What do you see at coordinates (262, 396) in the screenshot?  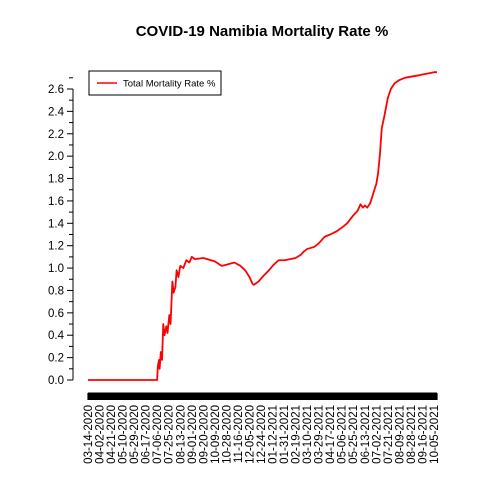 I see `x-daily-ticks` at bounding box center [262, 396].